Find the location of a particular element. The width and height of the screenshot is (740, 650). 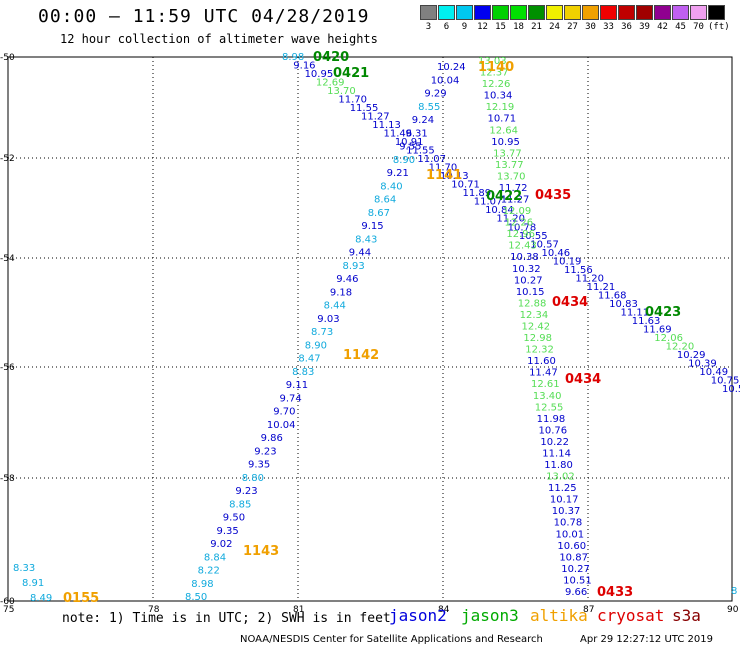

swh-value: 10.46 is located at coordinates (555, 253).